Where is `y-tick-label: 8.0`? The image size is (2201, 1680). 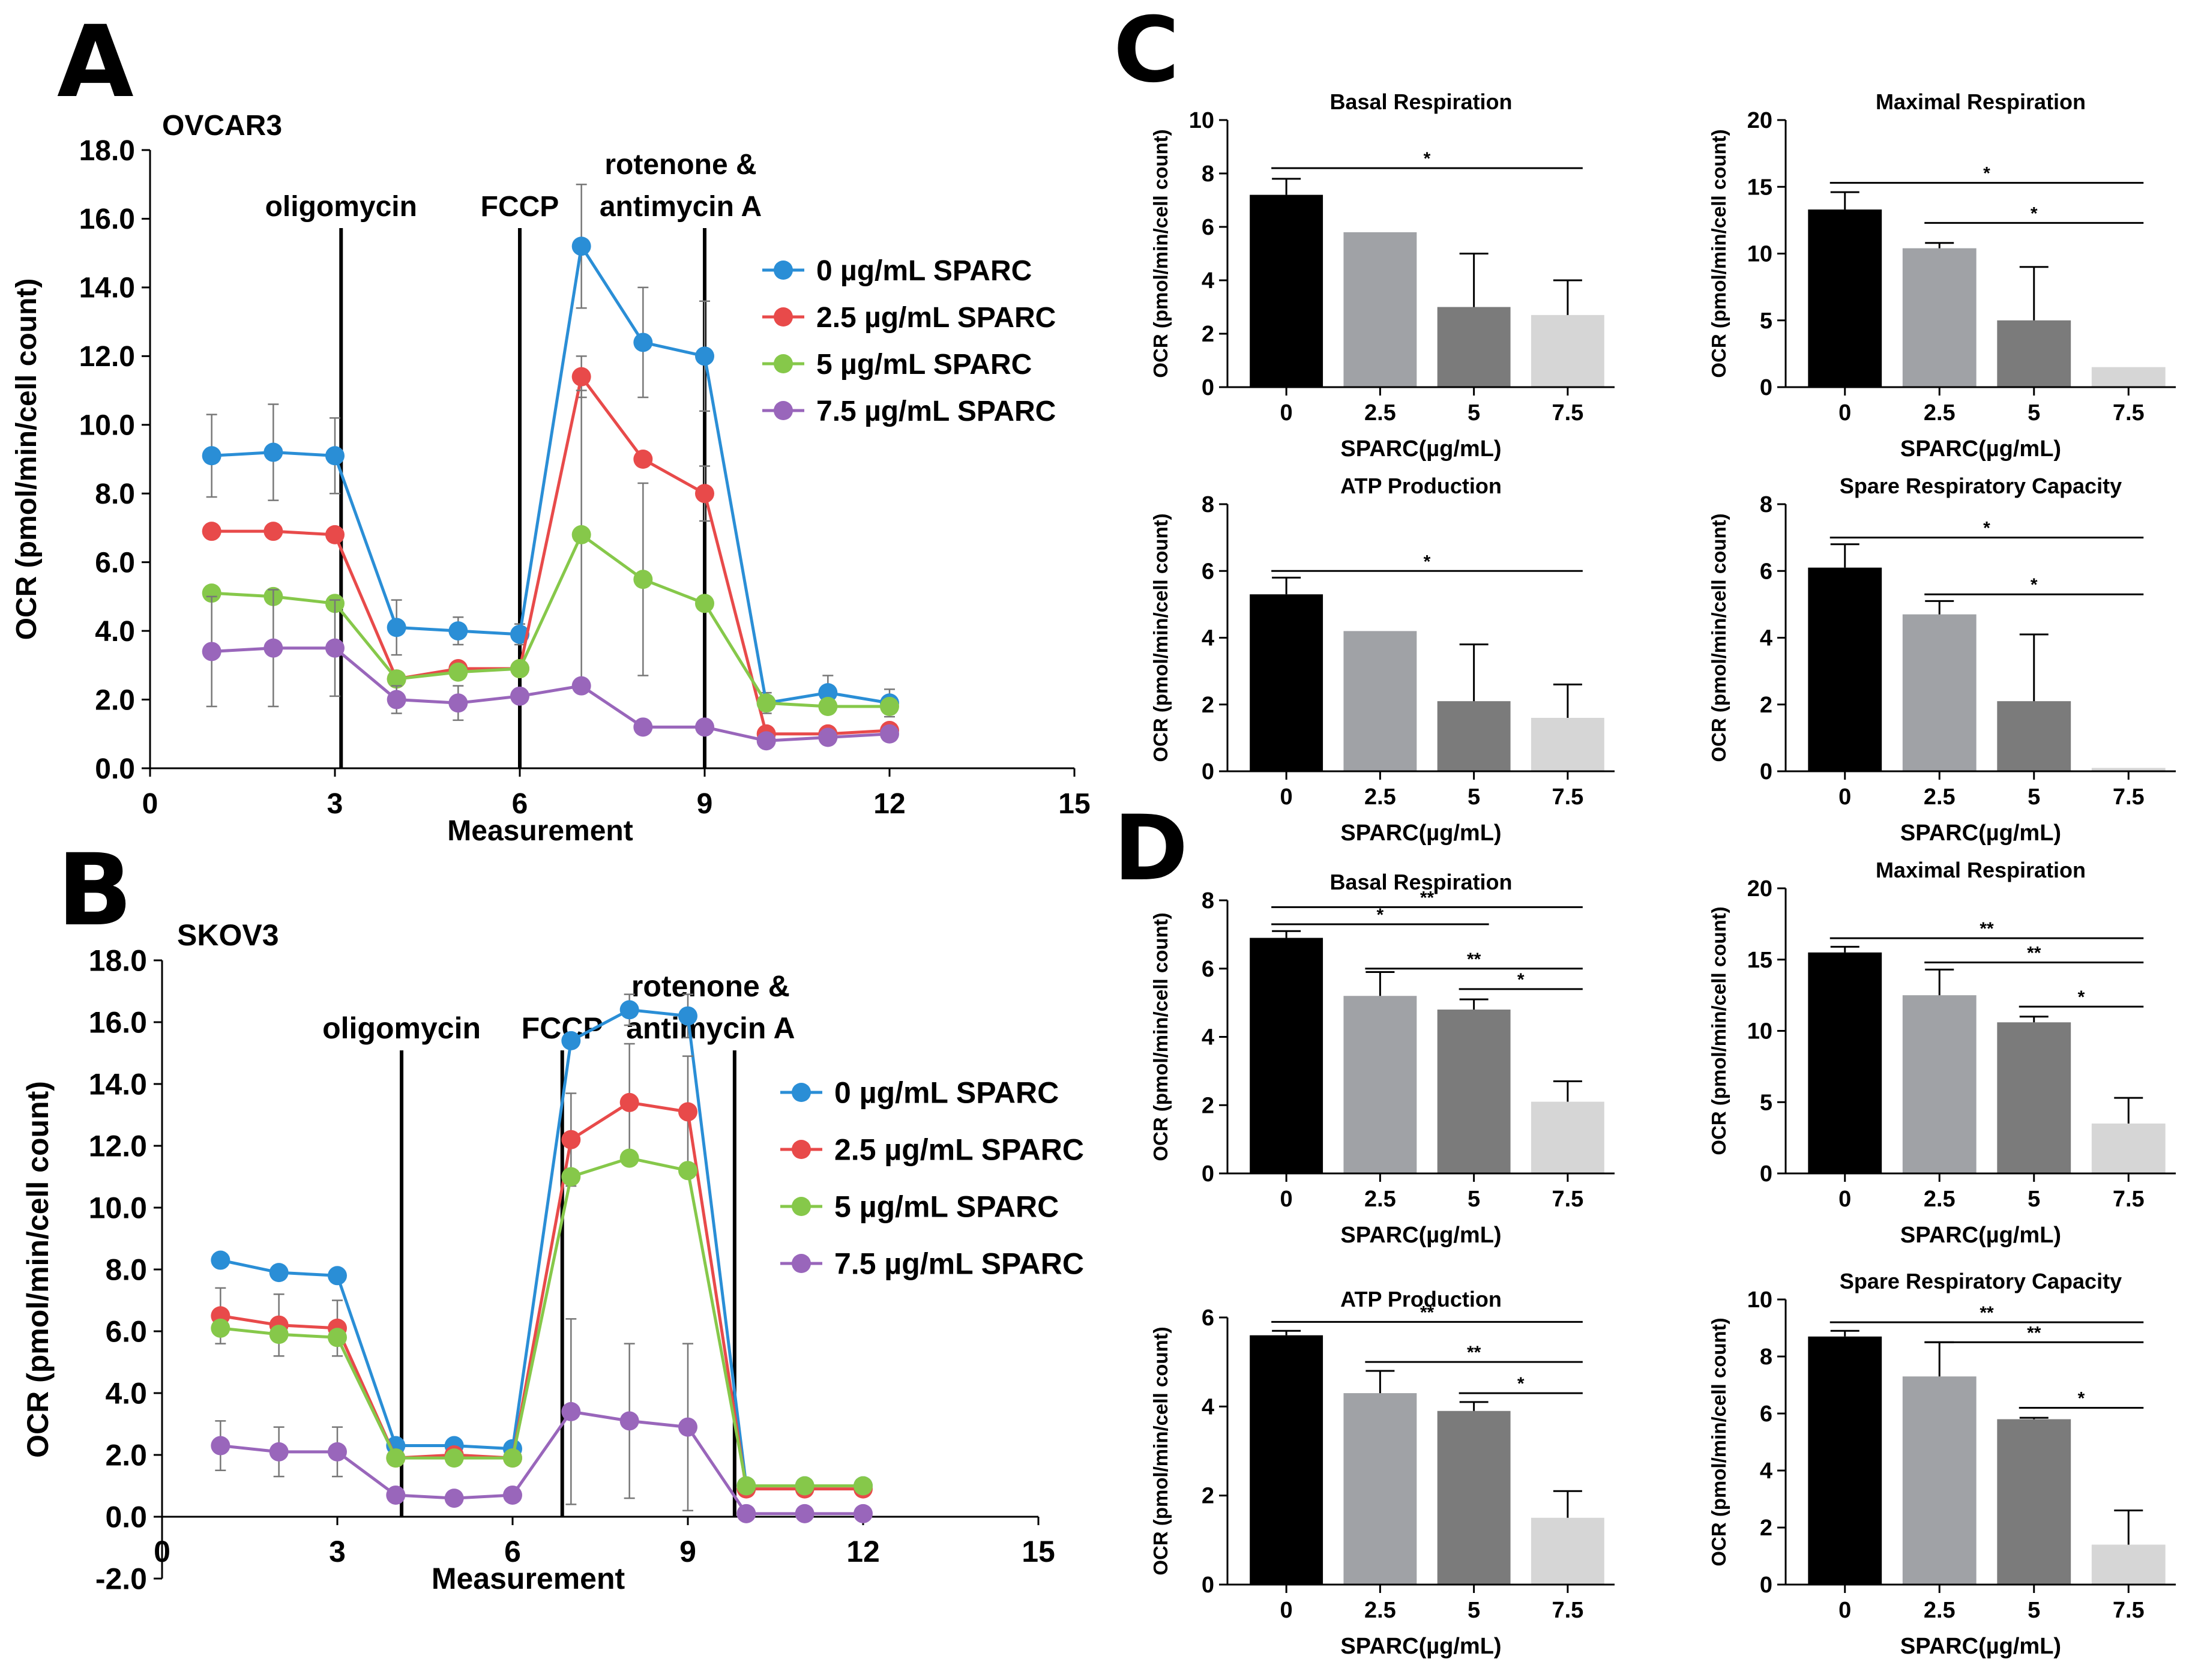
y-tick-label: 8.0 is located at coordinates (115, 494).